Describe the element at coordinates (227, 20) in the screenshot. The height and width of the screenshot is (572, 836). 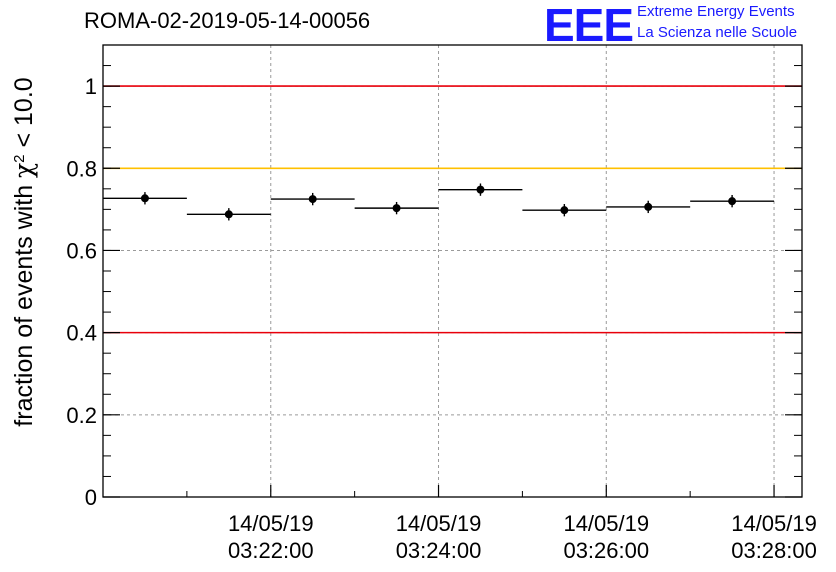
I see `chart-title: ROMA-02-2019-05-14-00056` at that location.